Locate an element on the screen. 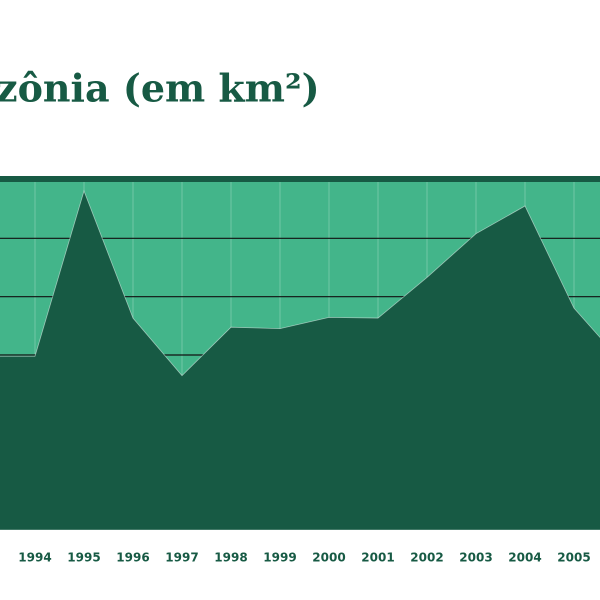  chart-title: zônia (em km²) is located at coordinates (160, 88).